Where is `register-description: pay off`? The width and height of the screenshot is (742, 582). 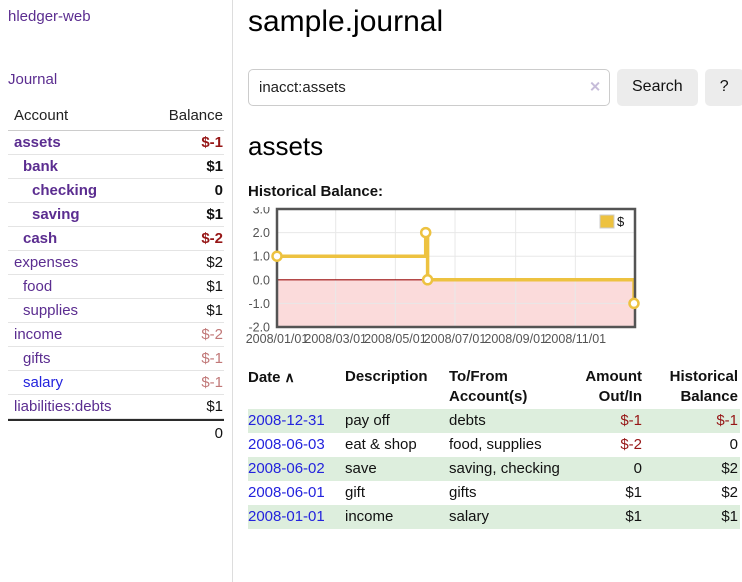 register-description: pay off is located at coordinates (367, 420).